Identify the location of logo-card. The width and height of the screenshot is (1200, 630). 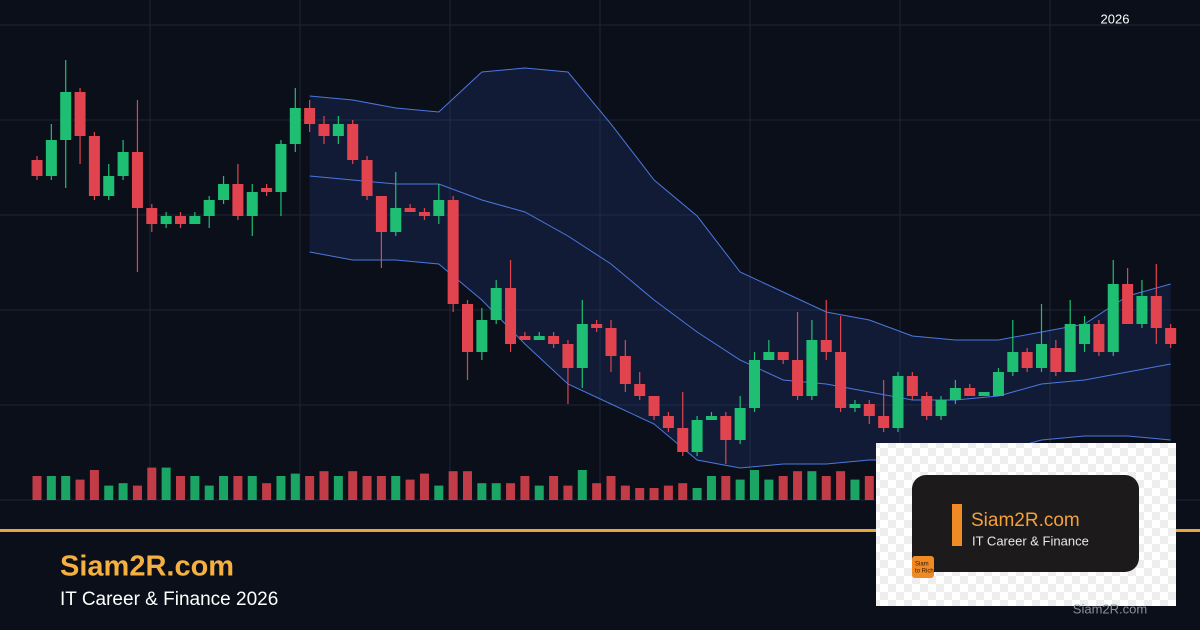
(1025, 523).